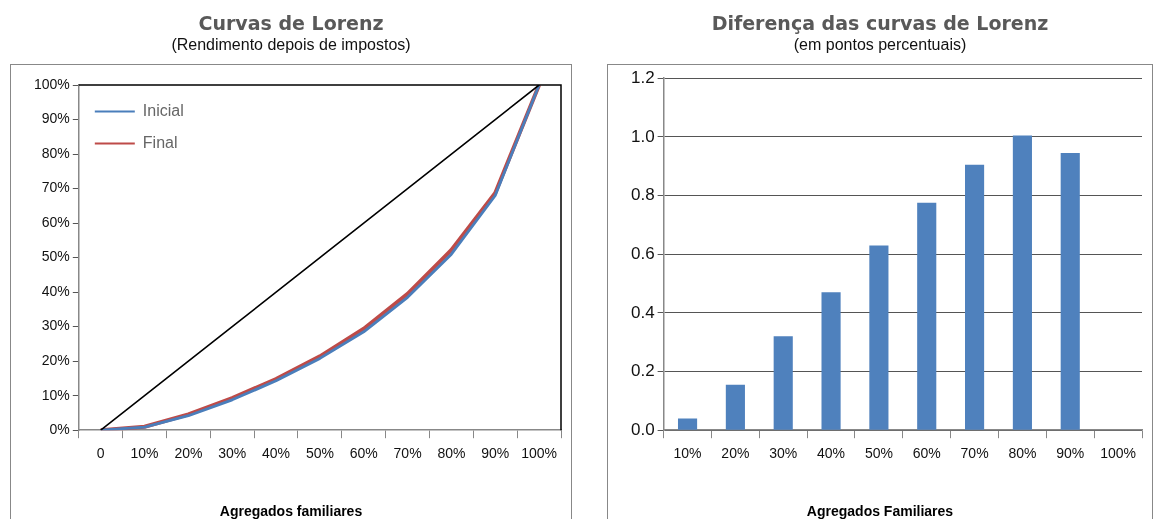  I want to click on legend-label: Inicial, so click(163, 110).